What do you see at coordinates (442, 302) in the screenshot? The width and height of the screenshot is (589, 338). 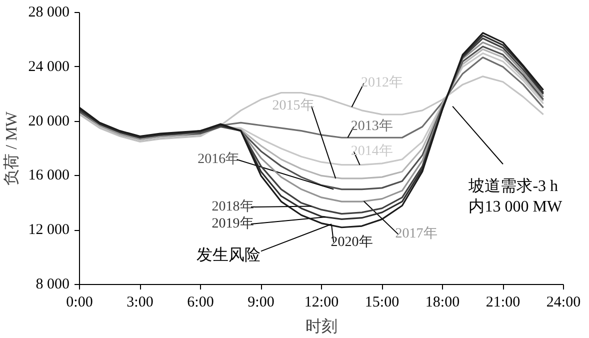 I see `x-tick-label: 18:00` at bounding box center [442, 302].